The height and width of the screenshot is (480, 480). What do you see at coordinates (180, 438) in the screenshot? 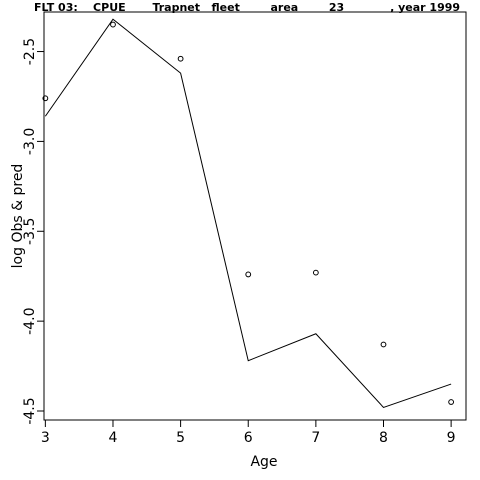
I see `x-tick-label: 5` at bounding box center [180, 438].